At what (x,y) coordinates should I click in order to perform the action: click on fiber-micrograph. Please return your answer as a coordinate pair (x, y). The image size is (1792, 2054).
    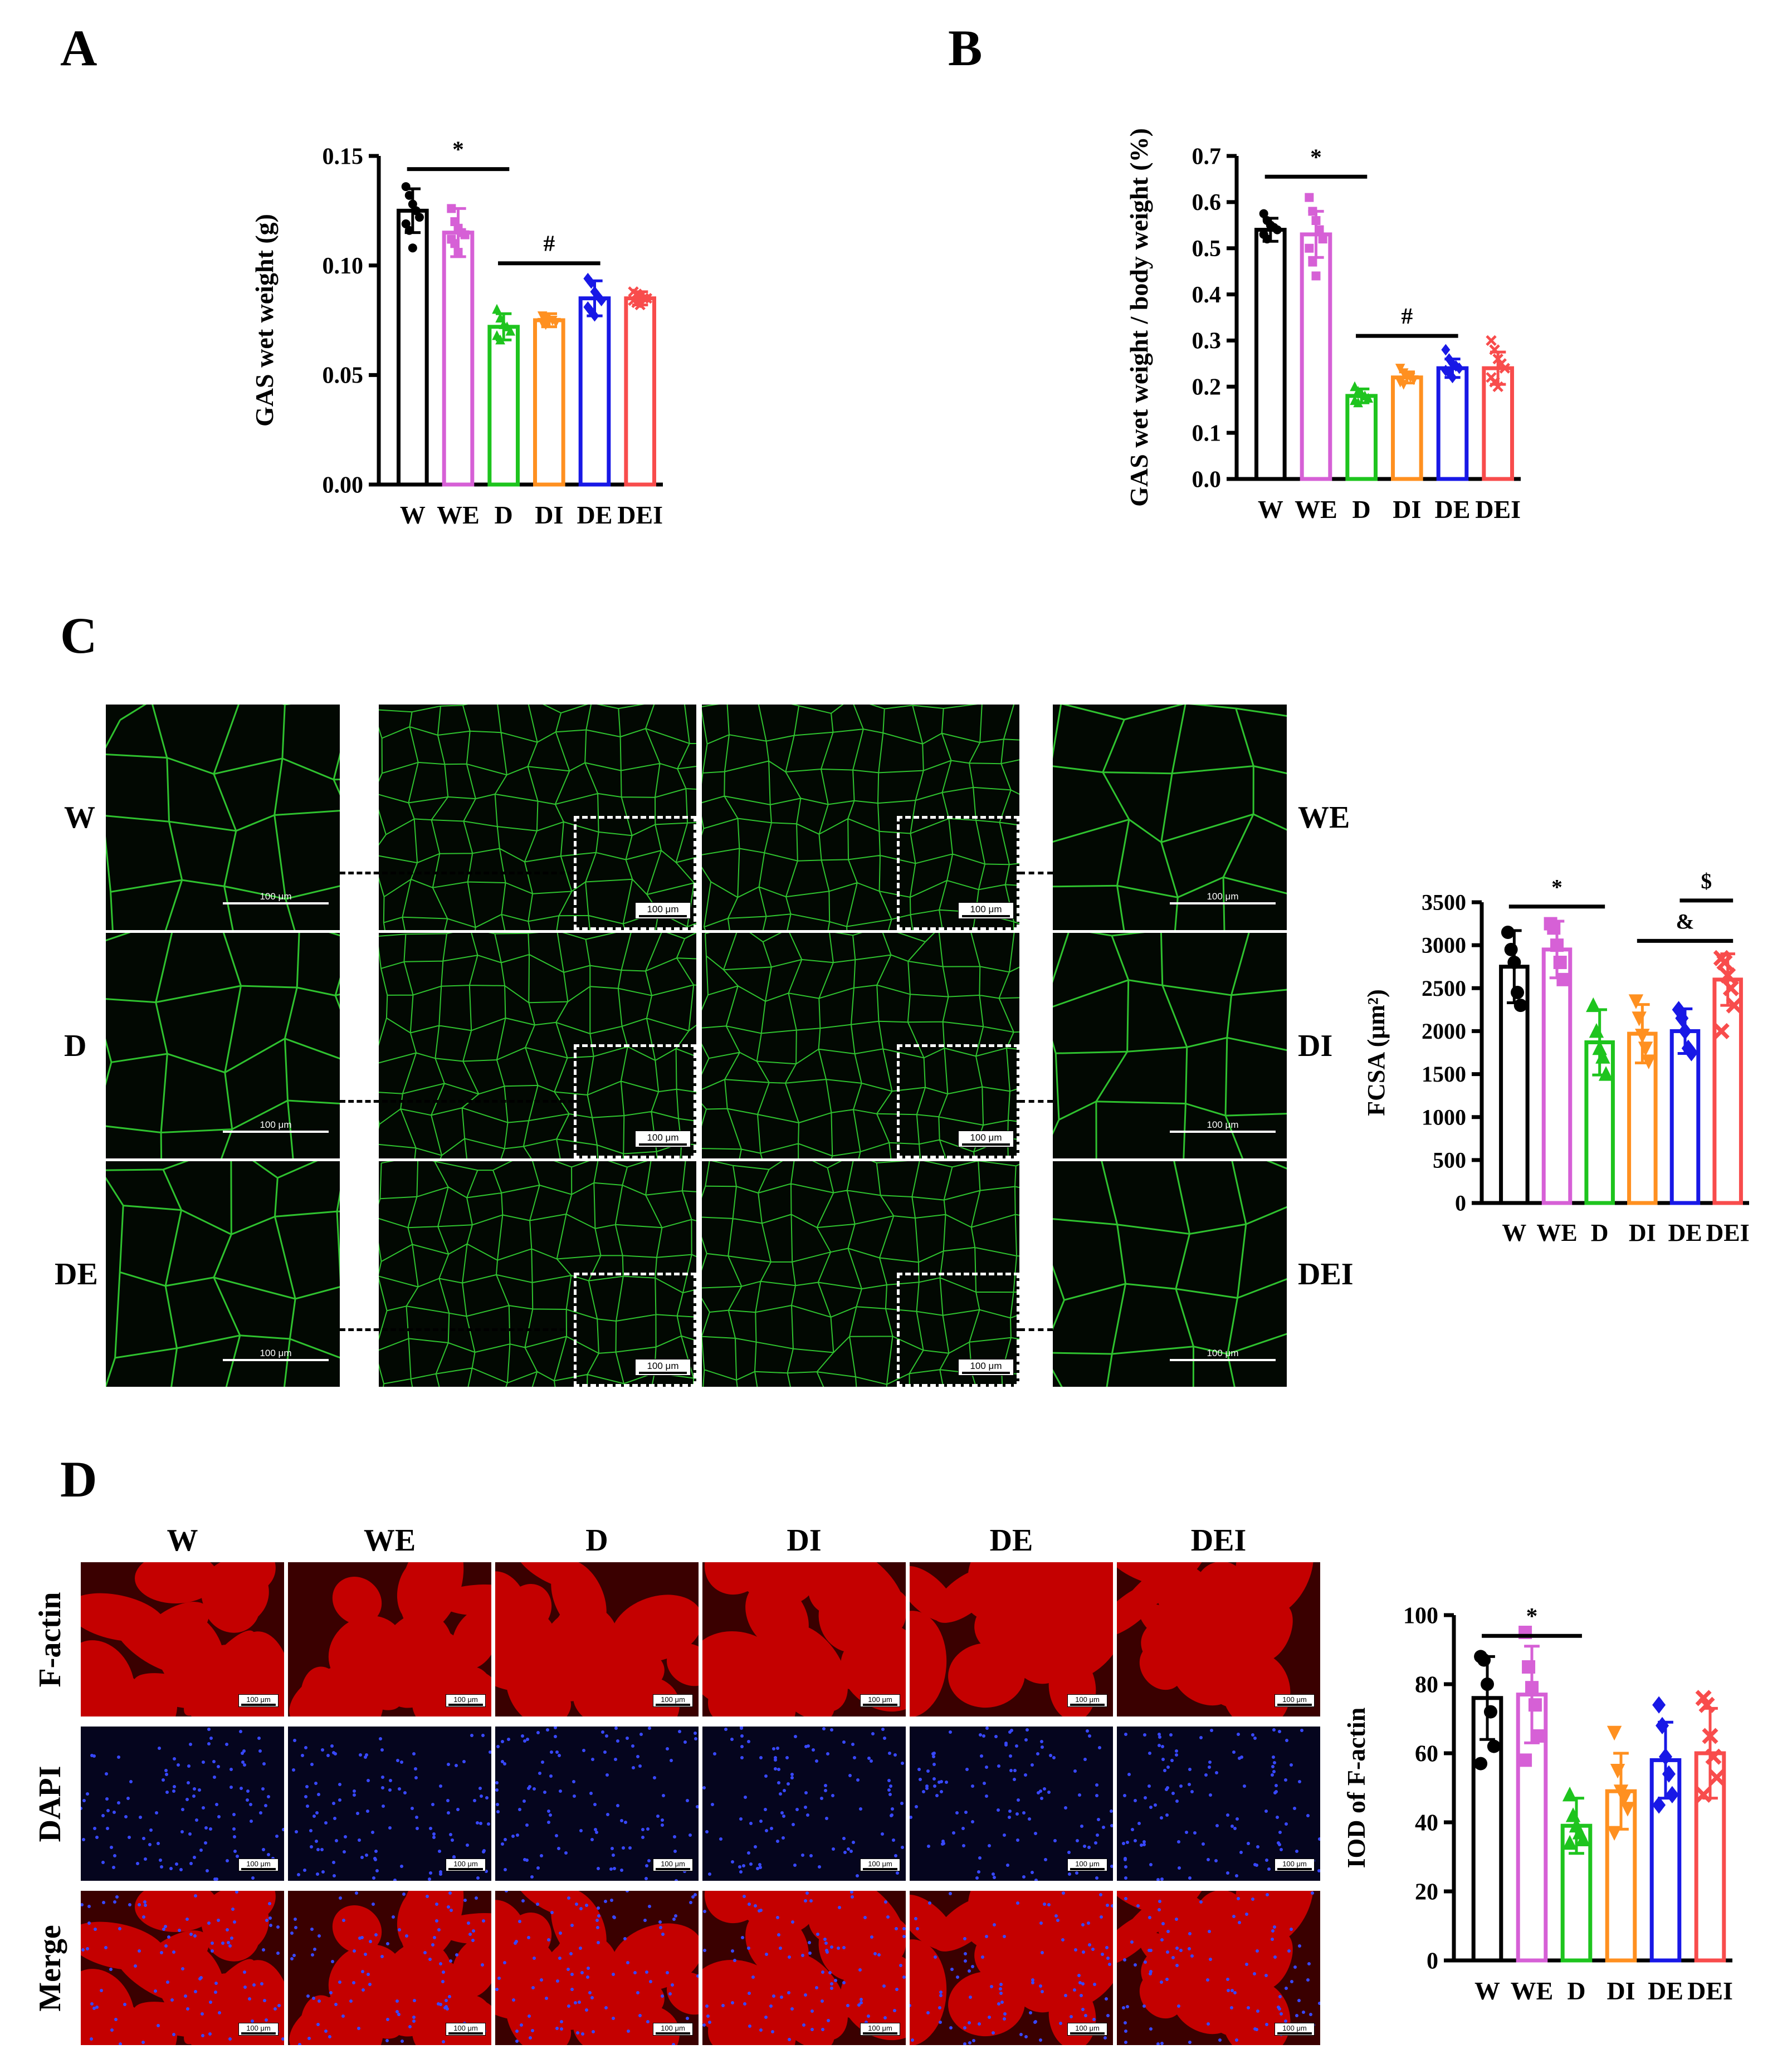
    Looking at the image, I should click on (223, 1274).